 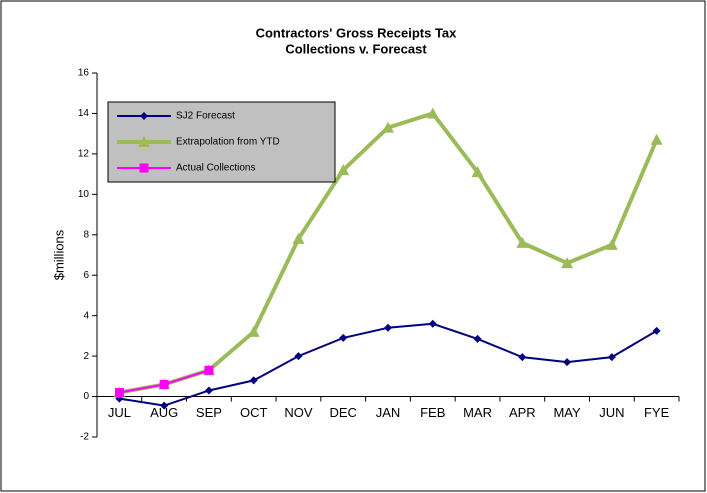 I want to click on x-tick-label: AUG, so click(x=164, y=412).